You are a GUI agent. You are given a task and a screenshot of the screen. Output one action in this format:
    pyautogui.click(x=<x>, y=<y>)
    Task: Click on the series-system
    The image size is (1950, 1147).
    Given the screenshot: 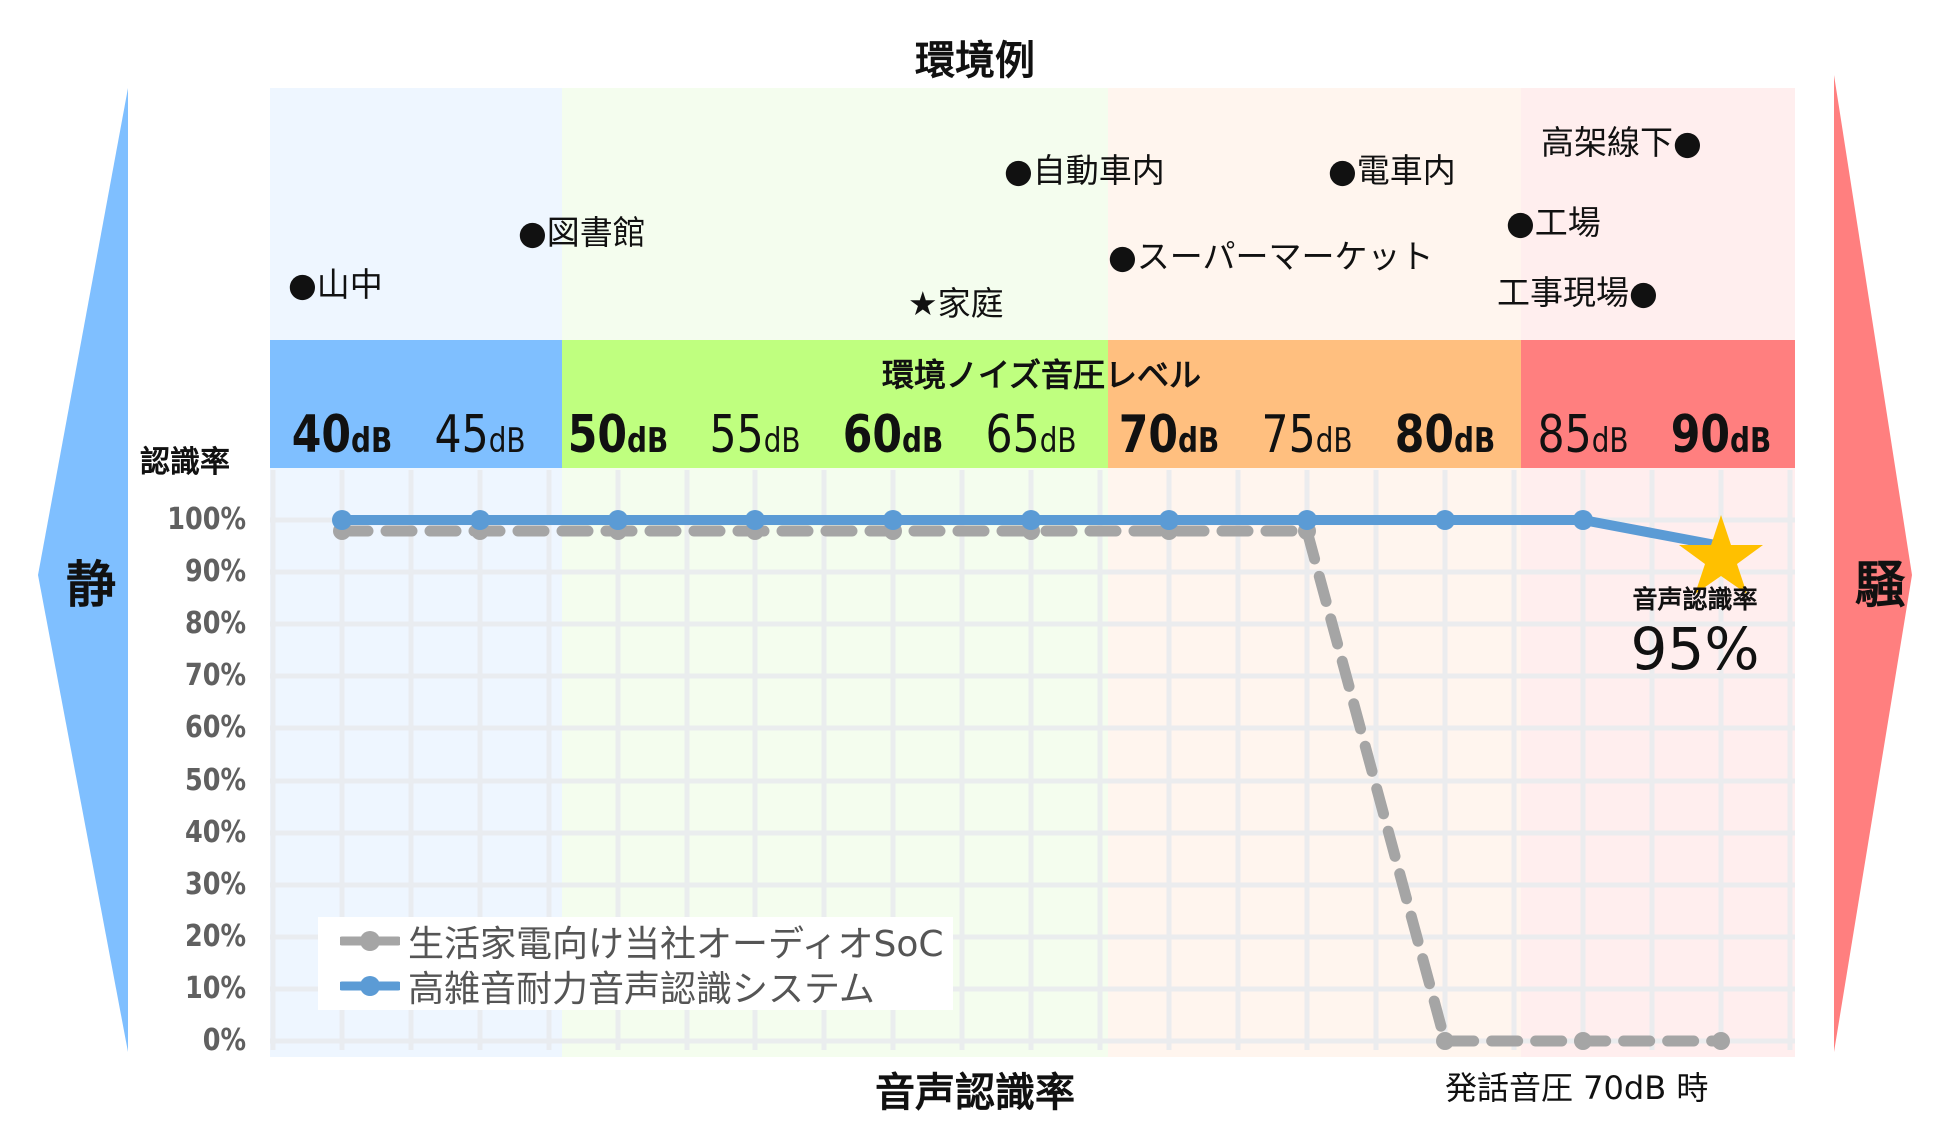 What is the action you would take?
    pyautogui.click(x=1027, y=530)
    